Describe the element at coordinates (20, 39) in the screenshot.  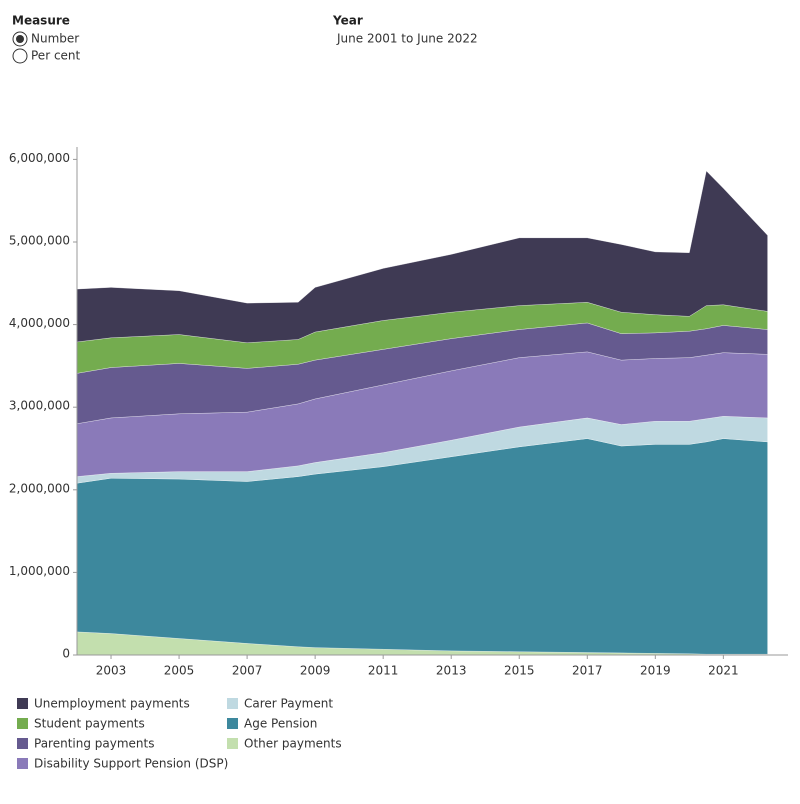
I see `radio-dot` at that location.